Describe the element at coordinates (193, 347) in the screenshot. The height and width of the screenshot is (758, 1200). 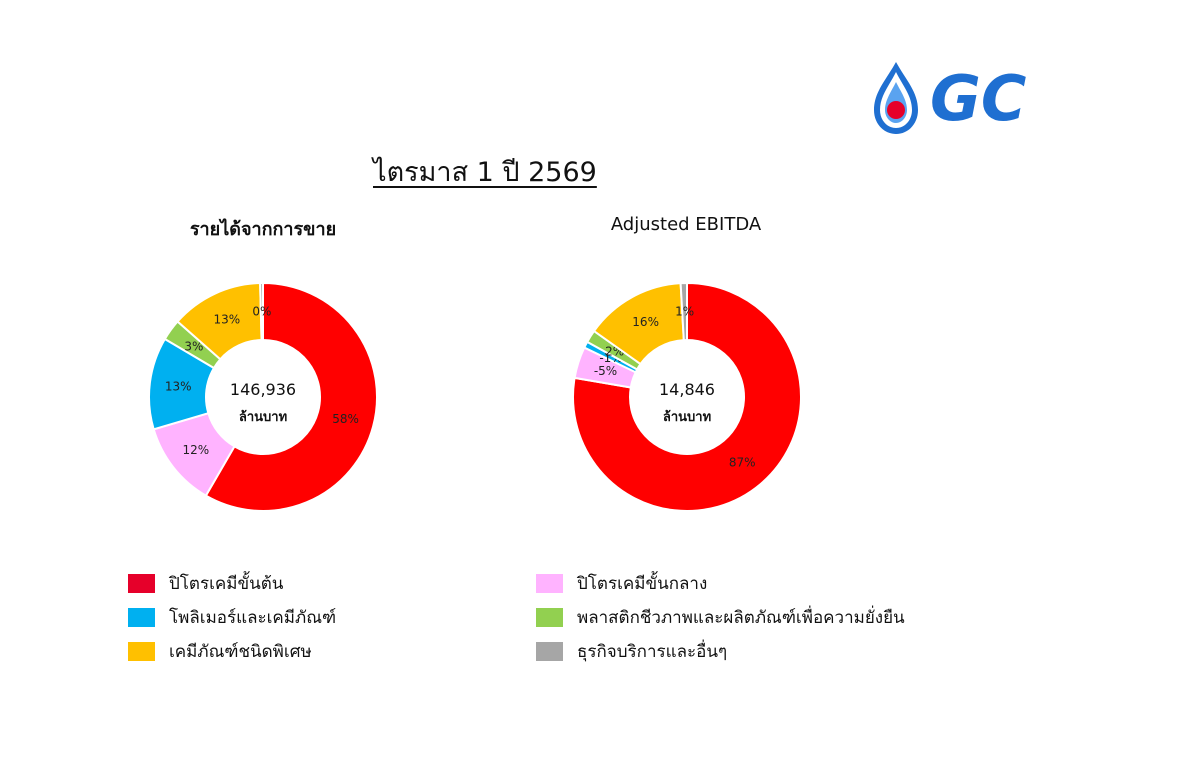
I see `slice-label: 3%` at that location.